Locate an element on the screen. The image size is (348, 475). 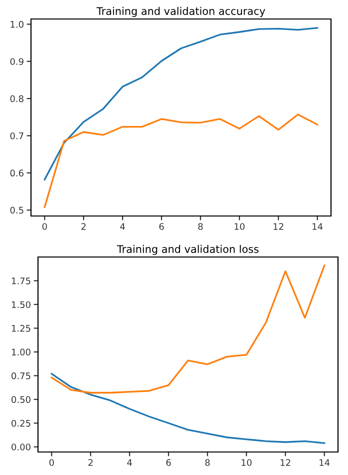
y-tick-label: 0.8 is located at coordinates (17, 98).